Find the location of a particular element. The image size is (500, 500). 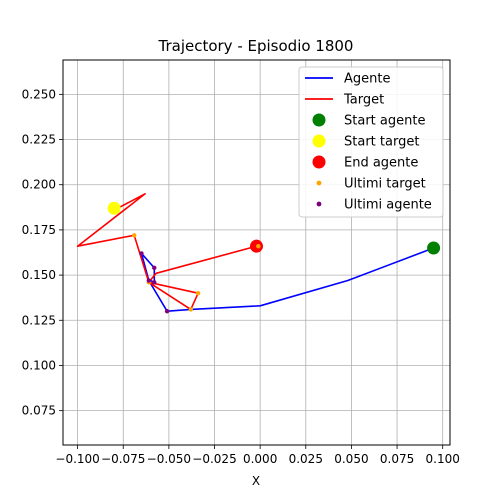

legend-label-end-agente: End agente is located at coordinates (381, 163).